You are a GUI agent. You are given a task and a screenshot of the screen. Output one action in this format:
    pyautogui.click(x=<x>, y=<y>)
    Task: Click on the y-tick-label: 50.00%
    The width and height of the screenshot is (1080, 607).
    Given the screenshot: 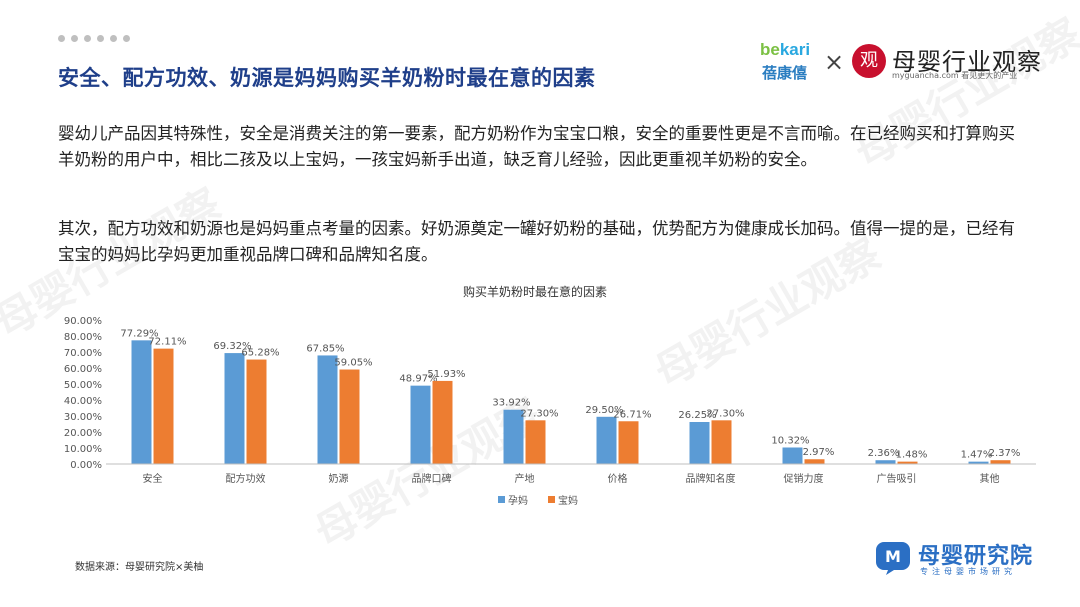 What is the action you would take?
    pyautogui.click(x=83, y=385)
    